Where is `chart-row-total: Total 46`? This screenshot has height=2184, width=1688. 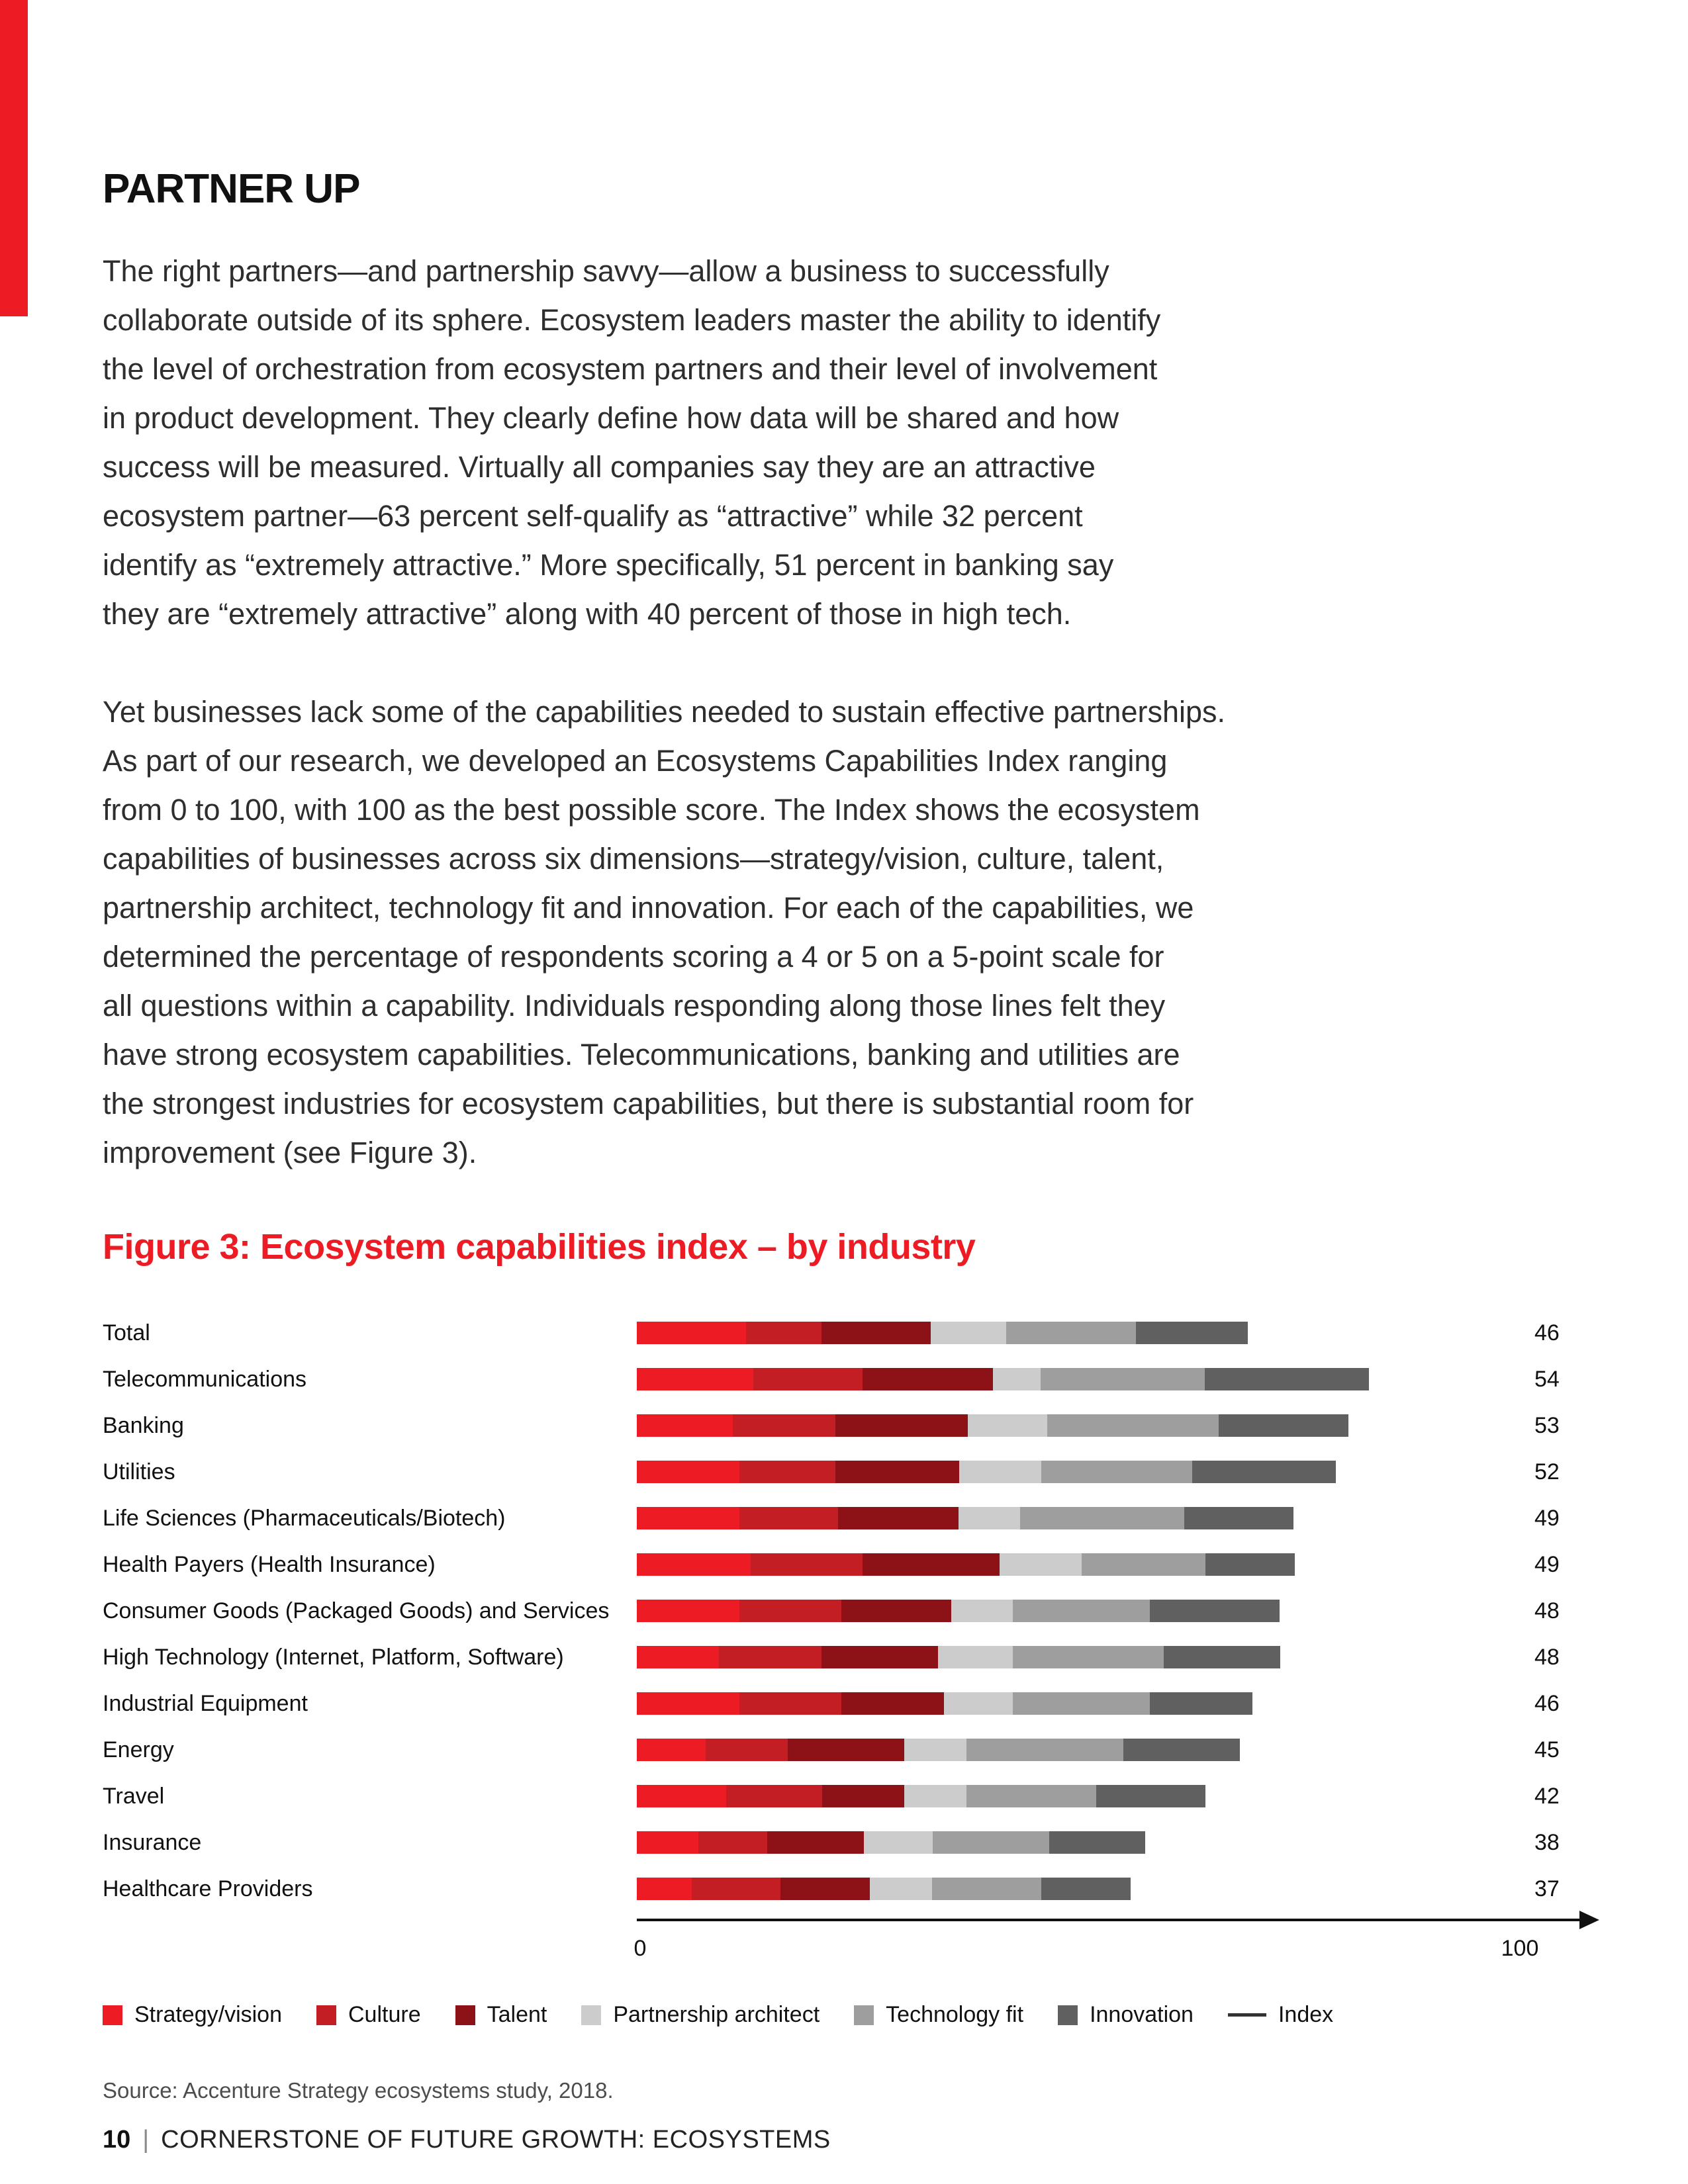 chart-row-total: Total 46 is located at coordinates (847, 1333).